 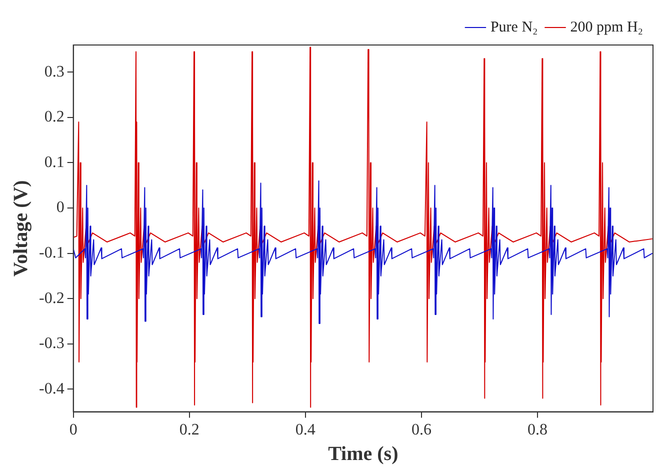 I want to click on x-axis-title: Time (s), so click(x=363, y=454).